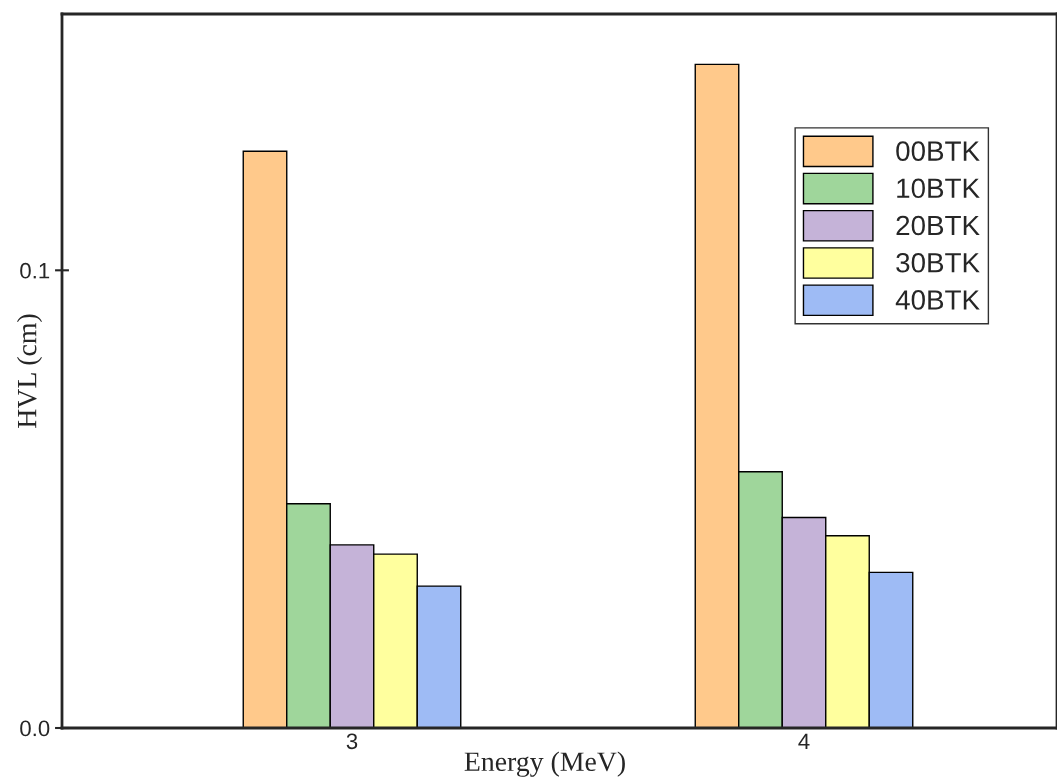 Image resolution: width=1057 pixels, height=780 pixels. I want to click on x-axis-title: Energy (MeV), so click(544, 764).